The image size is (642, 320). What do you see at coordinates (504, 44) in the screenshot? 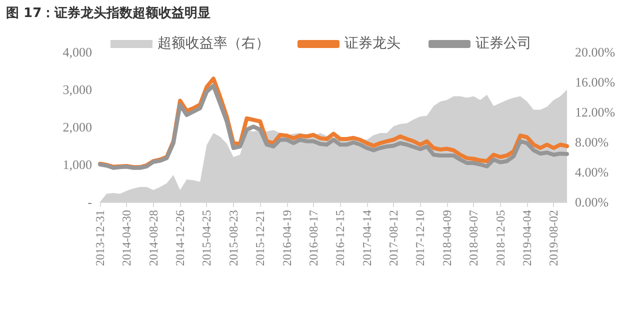
I see `legend-label: 证券公司` at bounding box center [504, 44].